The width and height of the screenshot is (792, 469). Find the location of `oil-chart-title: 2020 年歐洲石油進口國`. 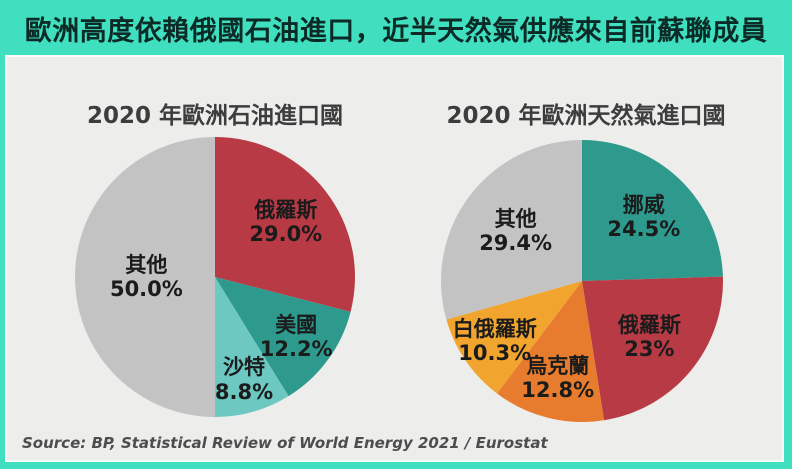

oil-chart-title: 2020 年歐洲石油進口國 is located at coordinates (215, 116).